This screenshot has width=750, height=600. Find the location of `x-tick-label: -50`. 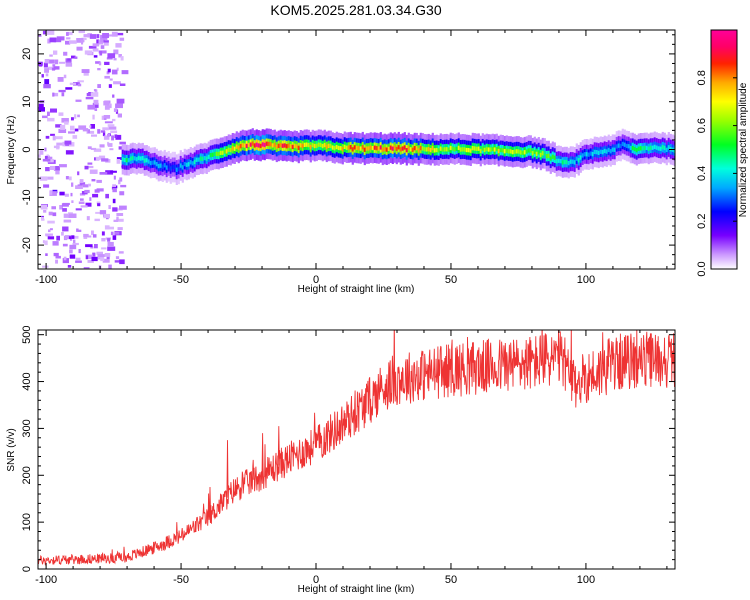

x-tick-label: -50 is located at coordinates (181, 580).